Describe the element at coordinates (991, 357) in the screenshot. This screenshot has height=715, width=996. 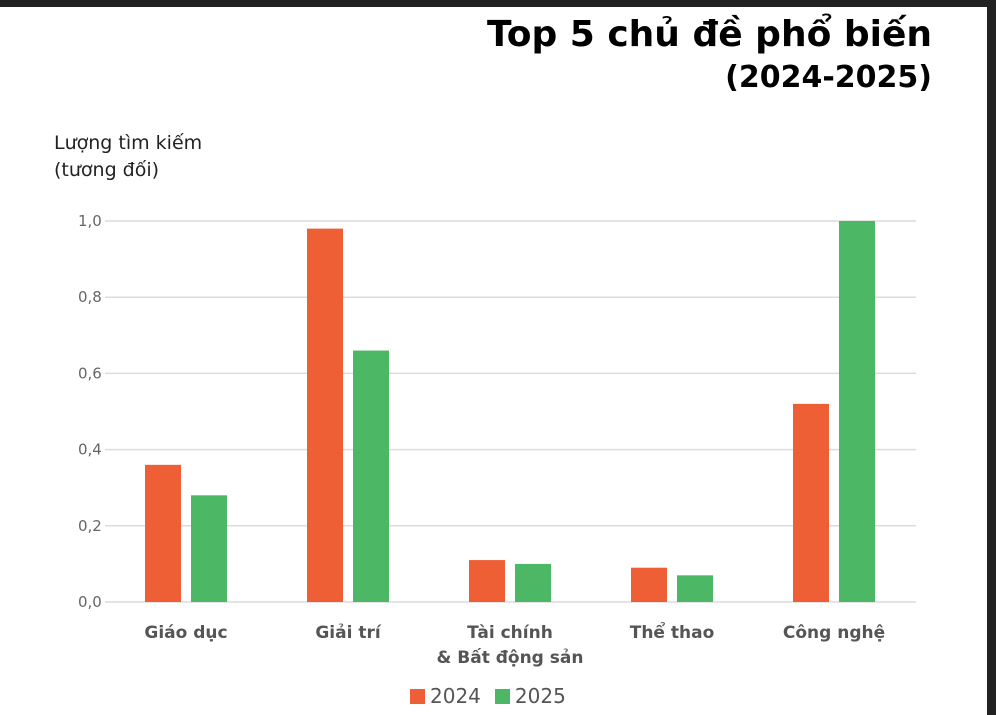
I see `window-right-border` at that location.